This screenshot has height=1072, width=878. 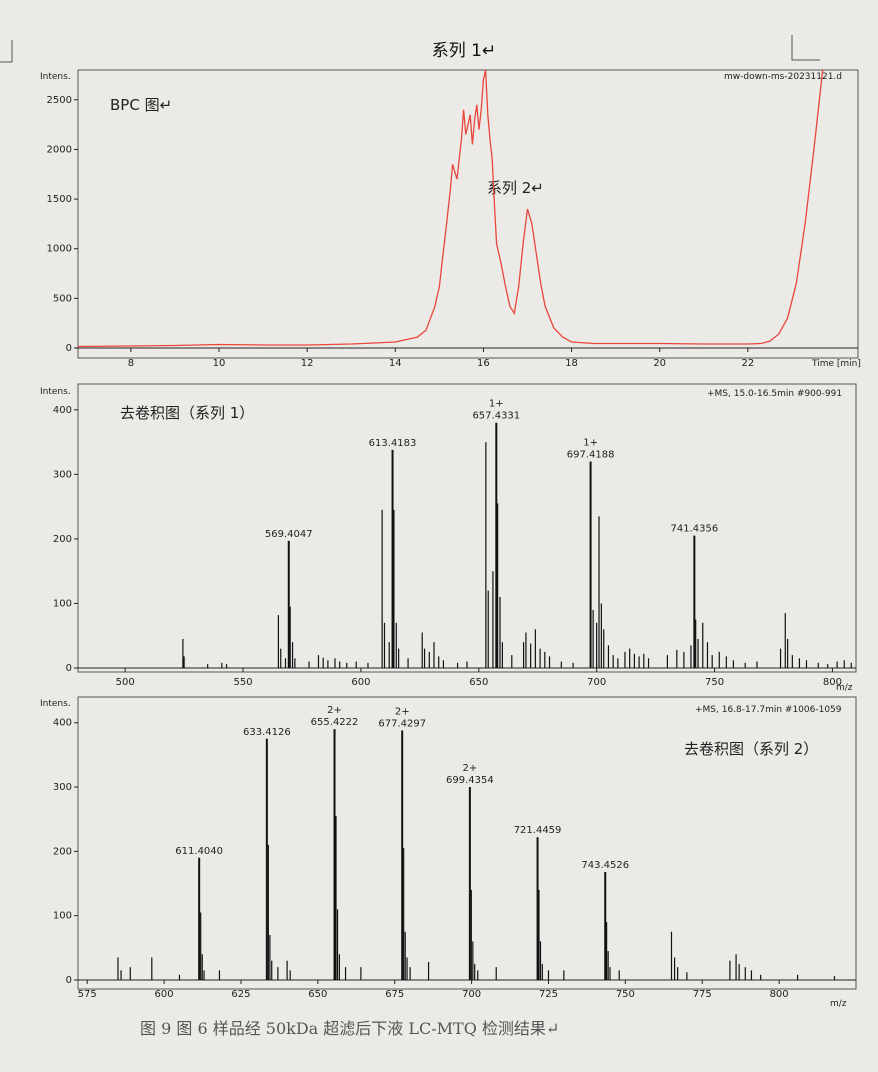 I want to click on xtick-label: 675, so click(x=394, y=994).